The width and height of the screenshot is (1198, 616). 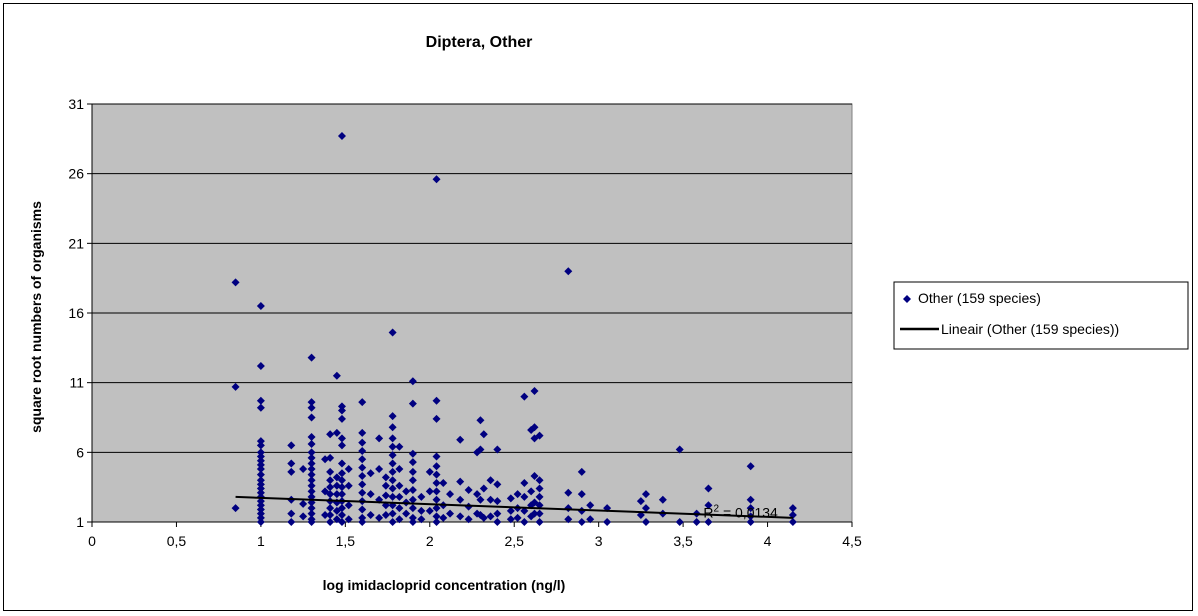 I want to click on legend-marker-scatter, so click(x=907, y=299).